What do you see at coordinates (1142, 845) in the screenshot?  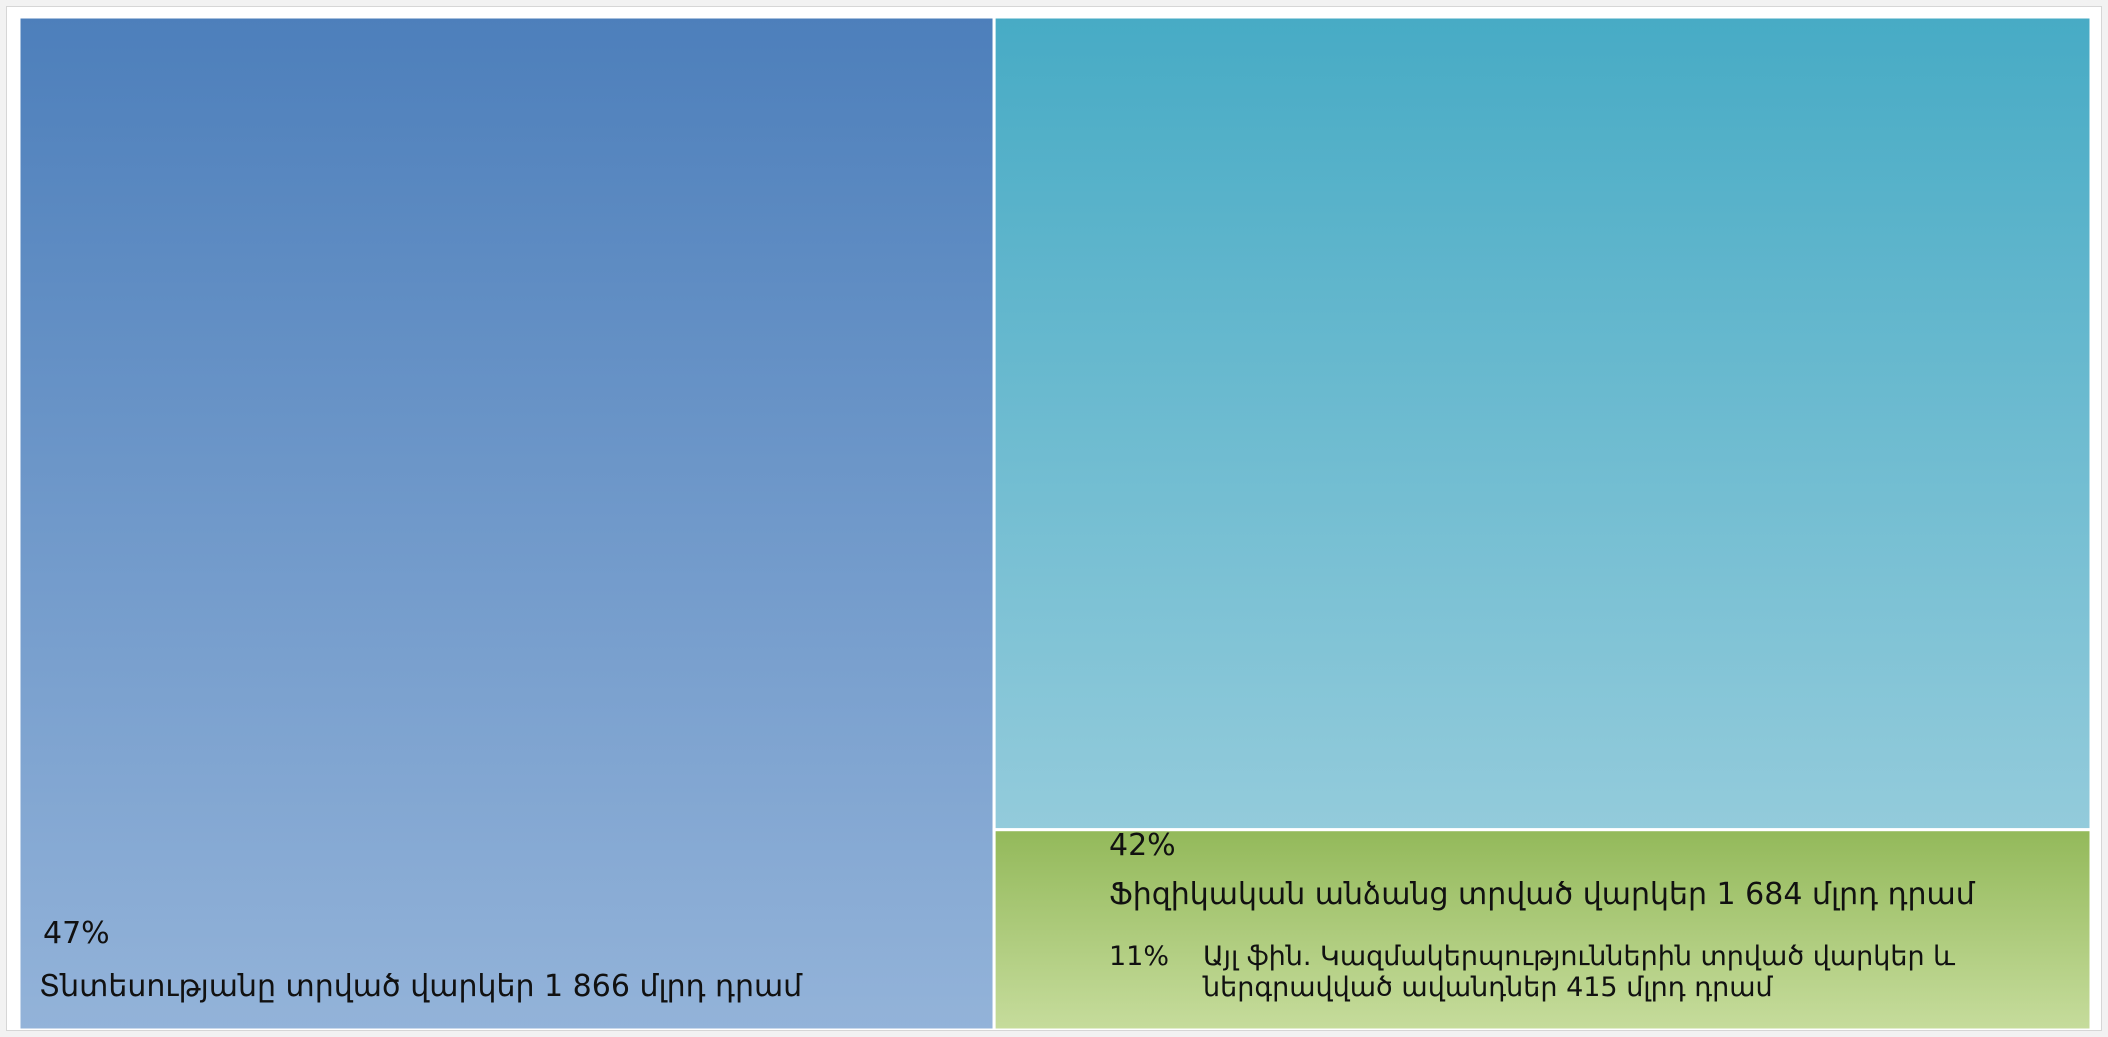 I see `tile-percent-individual: 42%` at bounding box center [1142, 845].